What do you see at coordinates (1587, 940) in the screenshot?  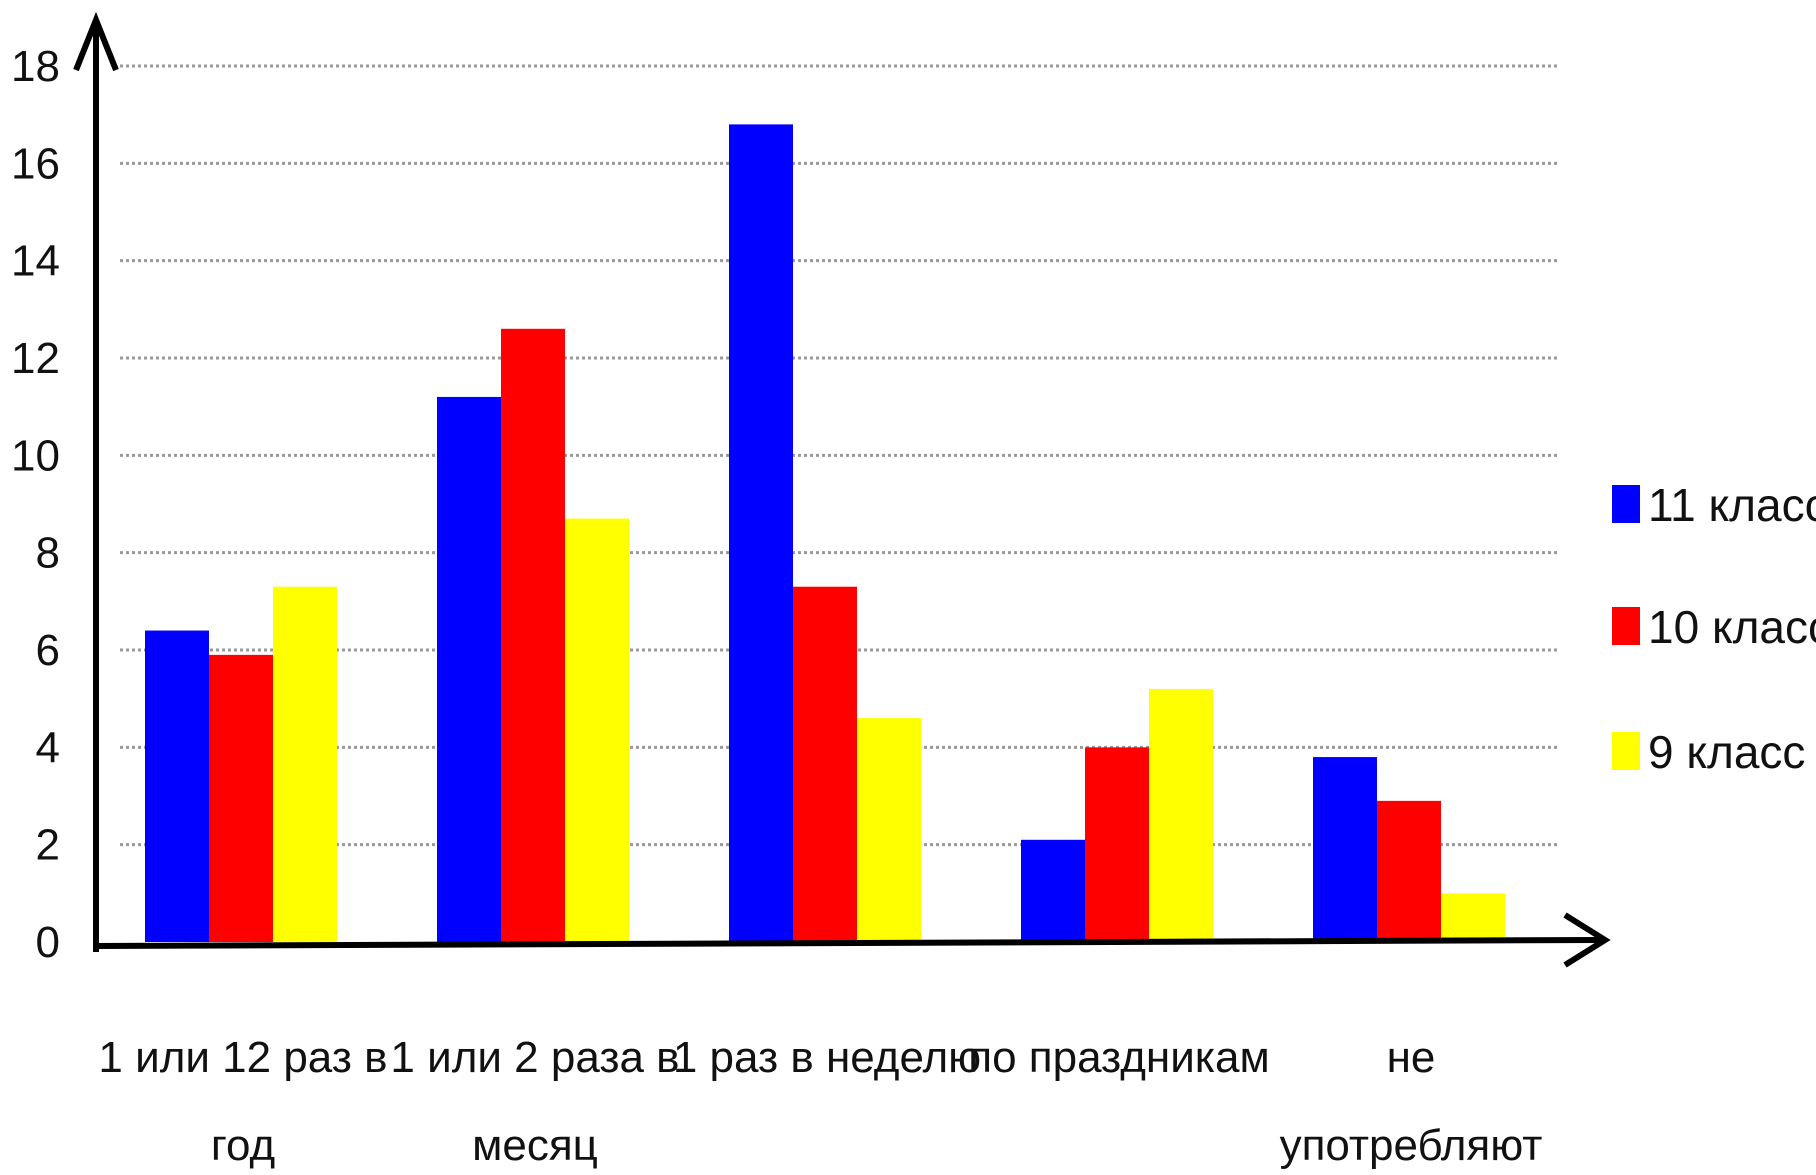 I see `x-axis-arrow-icon` at bounding box center [1587, 940].